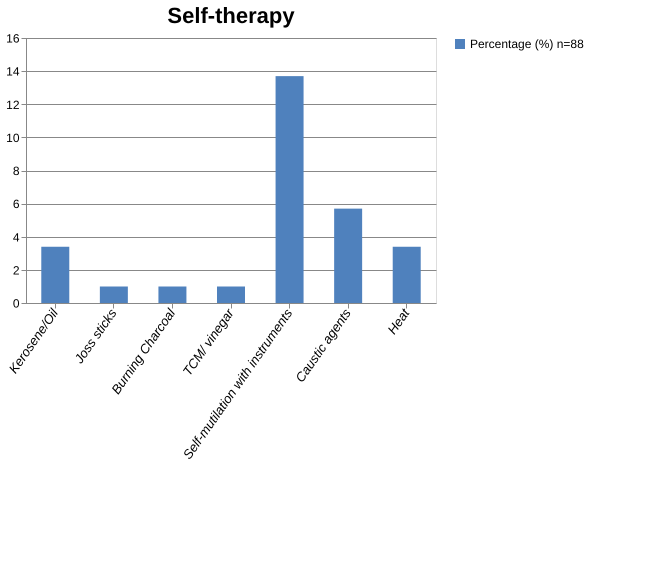 The image size is (646, 583). I want to click on y-tick-label: 12, so click(13, 105).